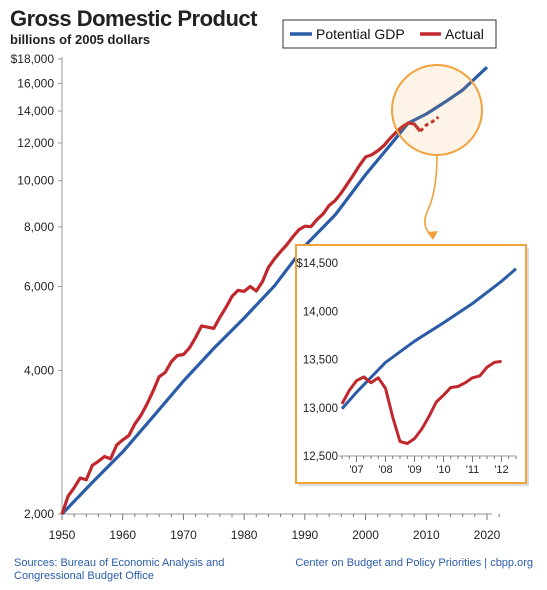 The width and height of the screenshot is (547, 590). What do you see at coordinates (437, 110) in the screenshot?
I see `callout-circle` at bounding box center [437, 110].